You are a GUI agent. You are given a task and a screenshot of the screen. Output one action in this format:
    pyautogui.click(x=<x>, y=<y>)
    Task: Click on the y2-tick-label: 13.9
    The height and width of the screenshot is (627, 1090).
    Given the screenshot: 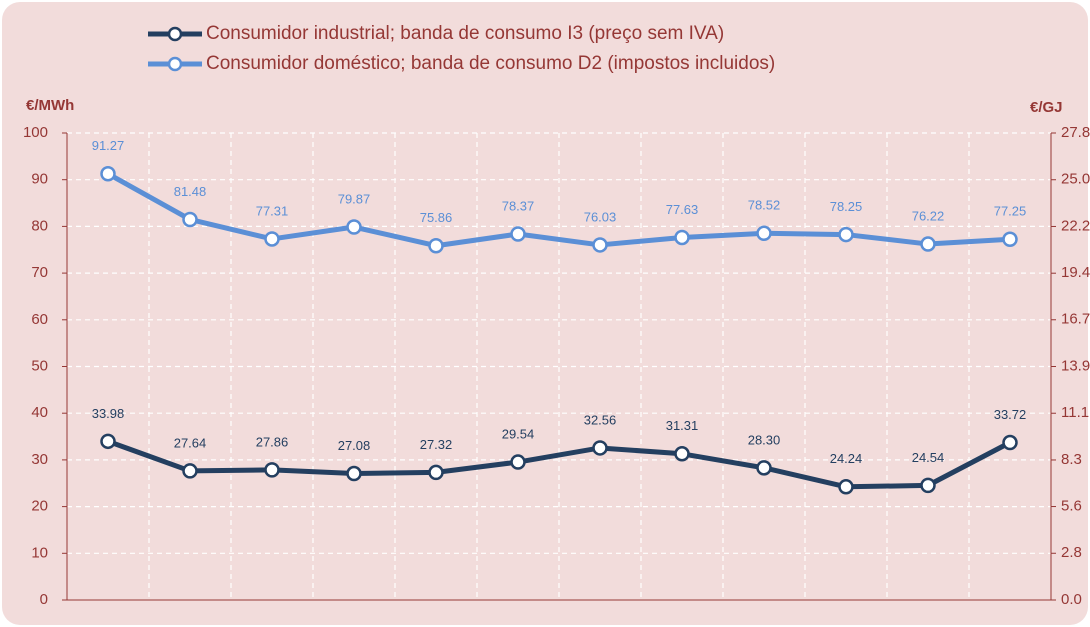 What is the action you would take?
    pyautogui.click(x=1075, y=365)
    